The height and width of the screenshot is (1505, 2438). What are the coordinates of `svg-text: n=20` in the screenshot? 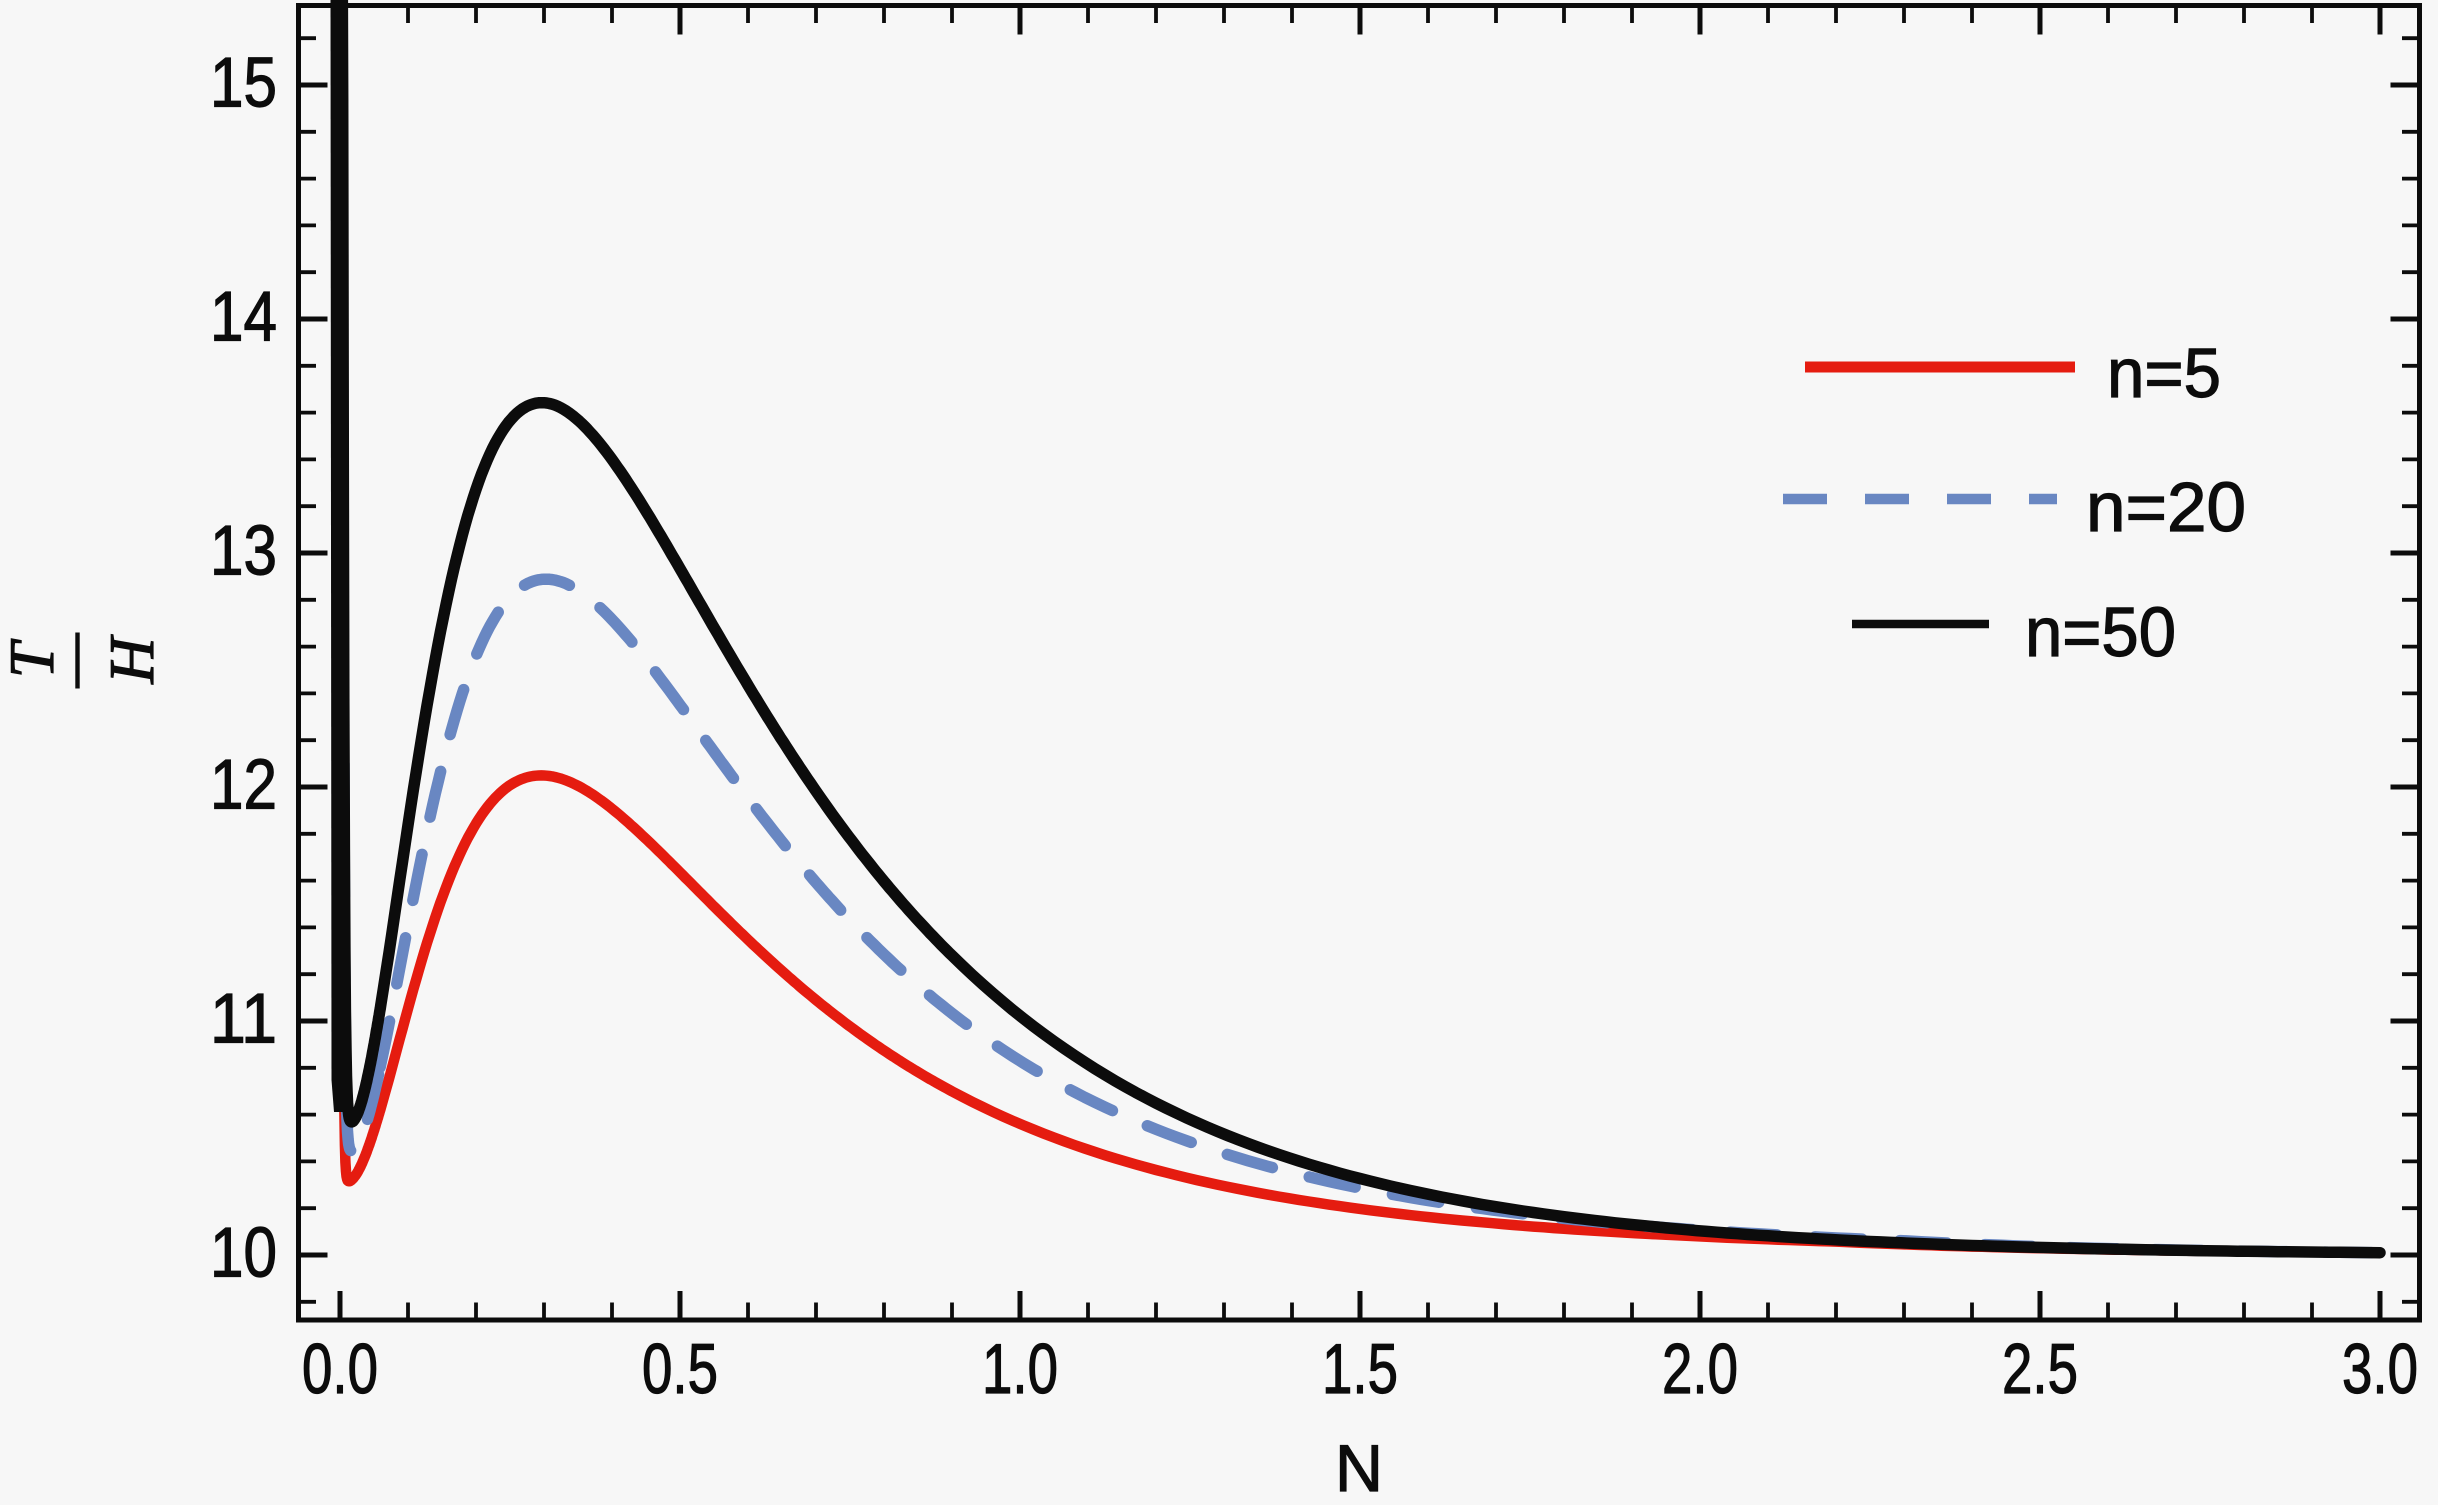 It's located at (2166, 507).